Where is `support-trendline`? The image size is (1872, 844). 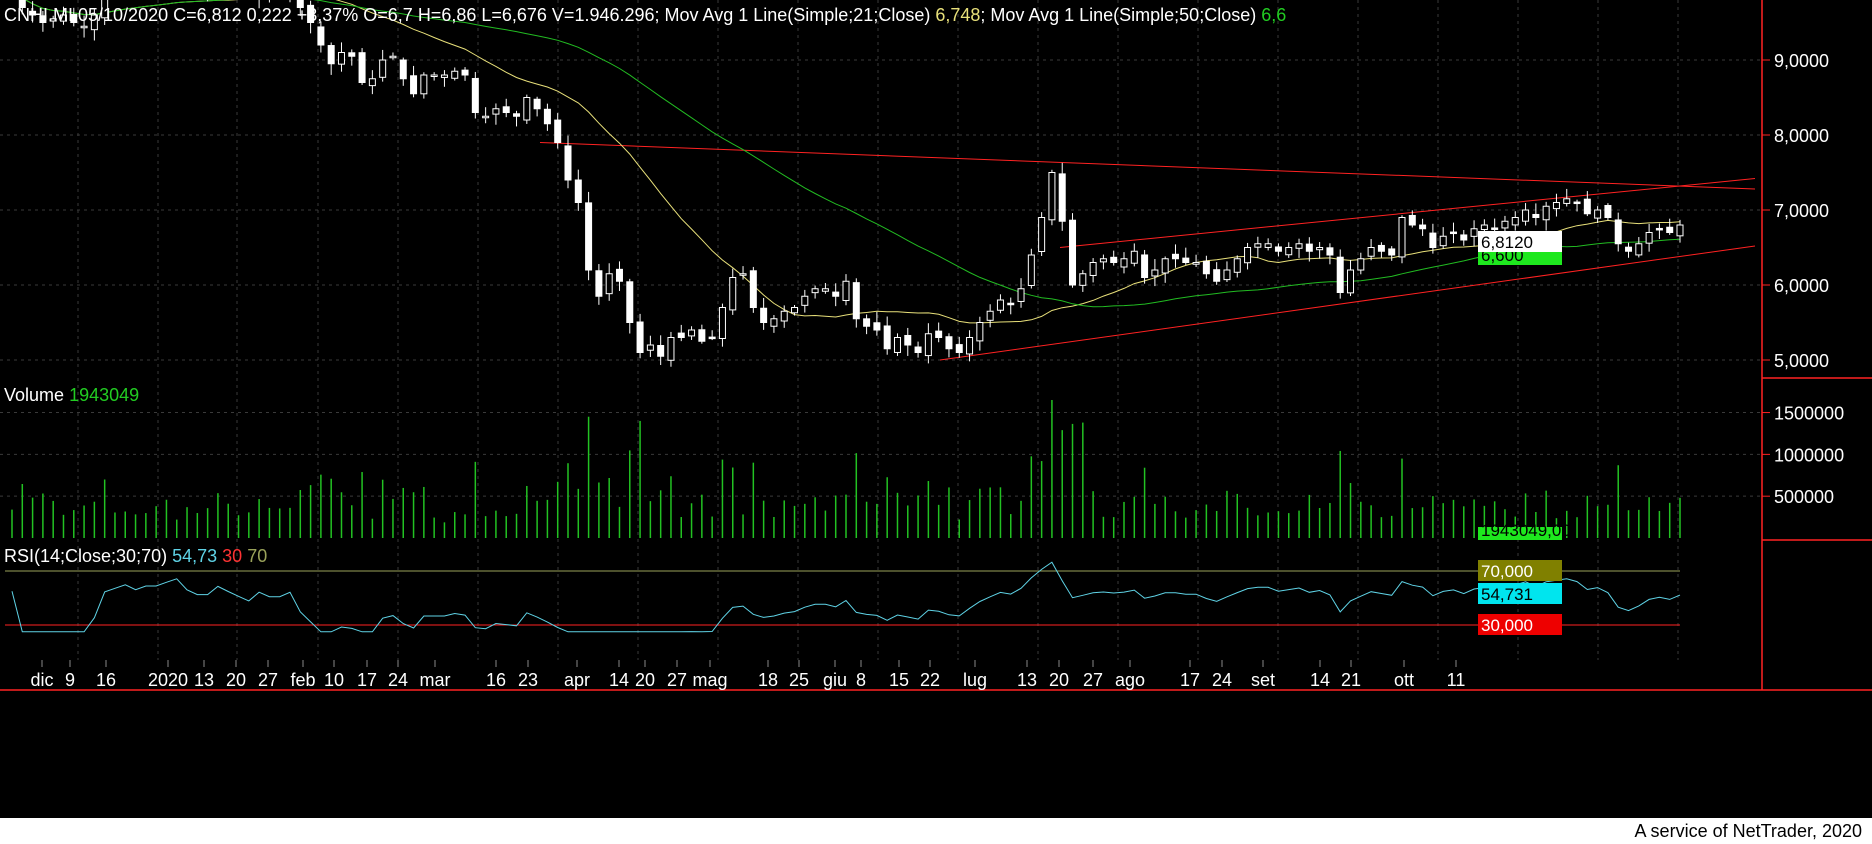 support-trendline is located at coordinates (1347, 303).